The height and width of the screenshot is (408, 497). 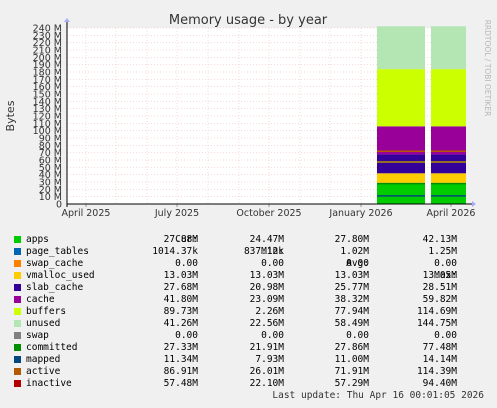 I want to click on col-min: Min:, so click(x=272, y=251).